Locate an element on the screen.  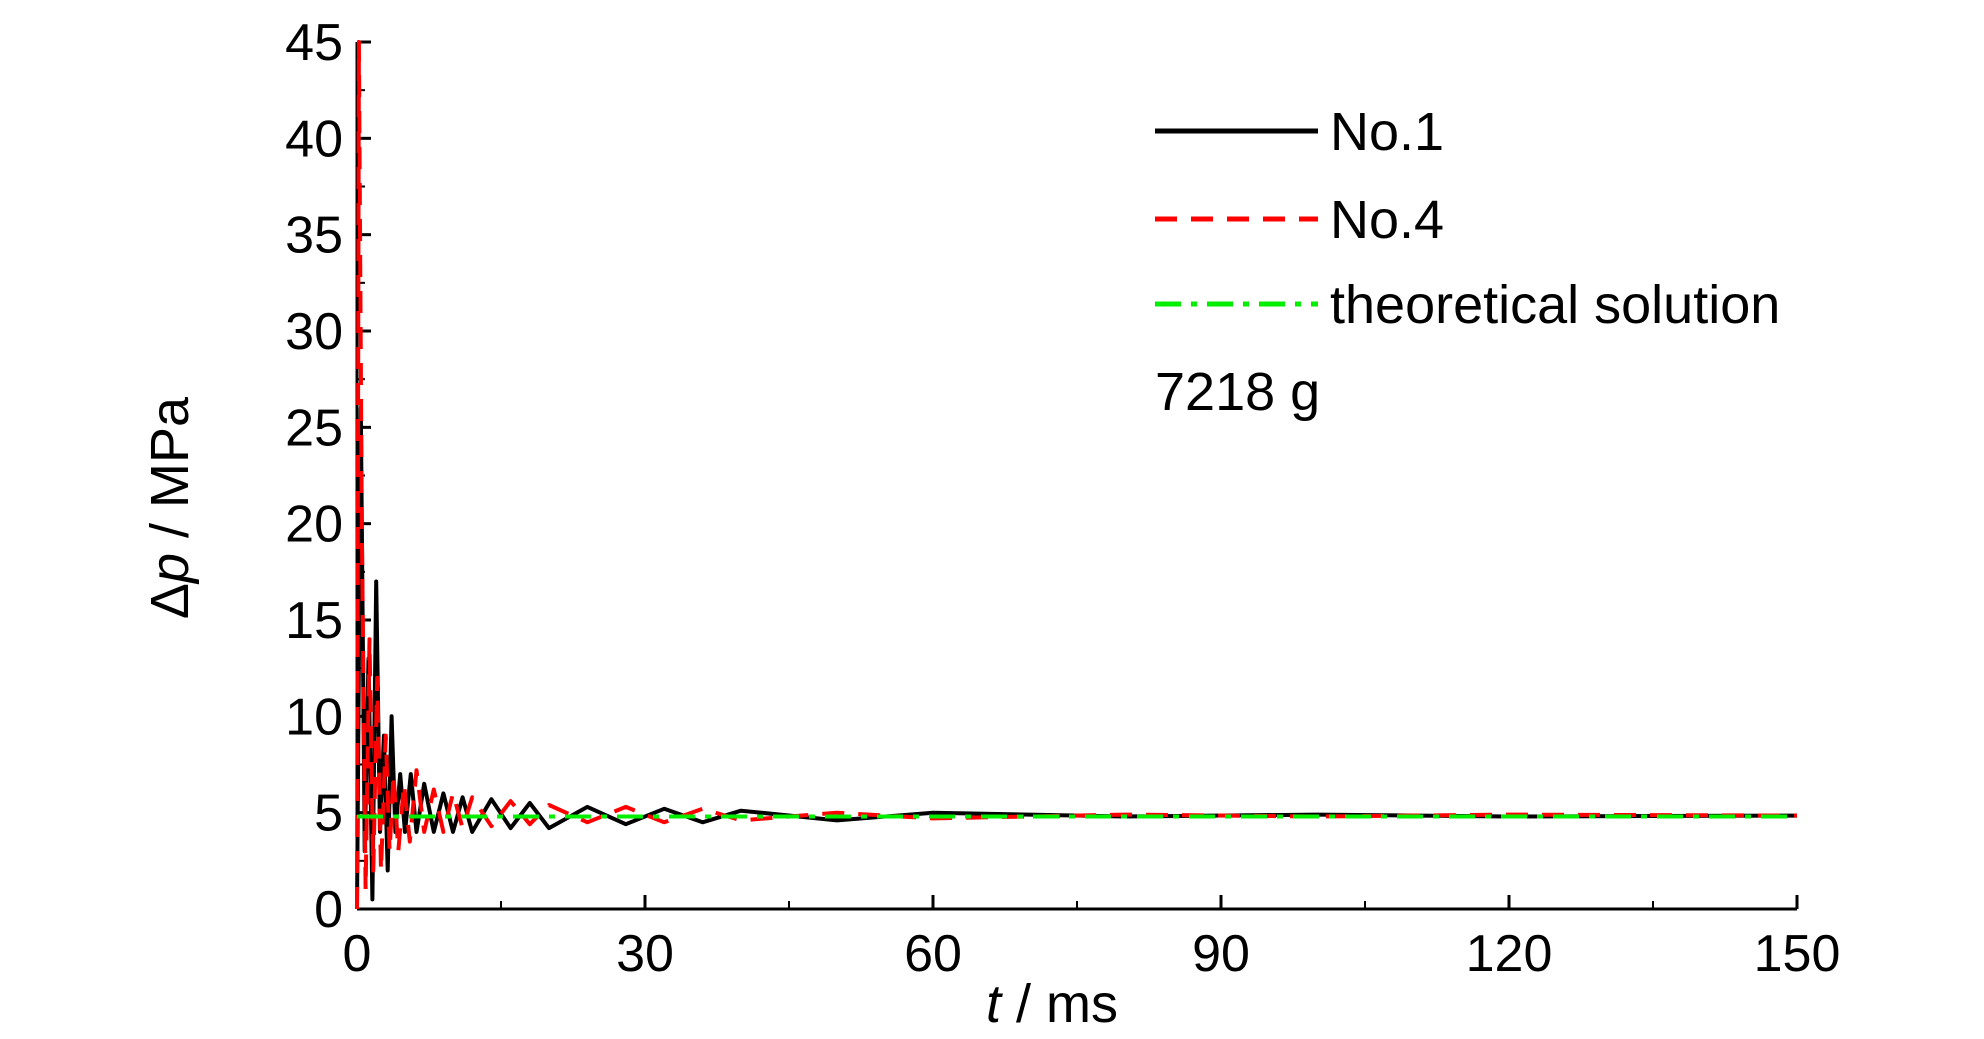
y-tick-label: 0 is located at coordinates (328, 910).